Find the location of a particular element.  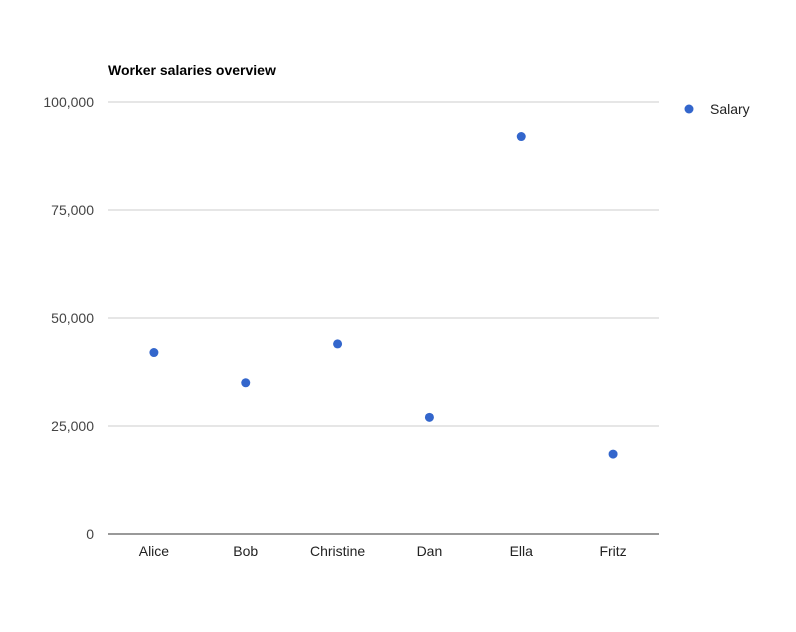

y-tick-label: 0 is located at coordinates (90, 534).